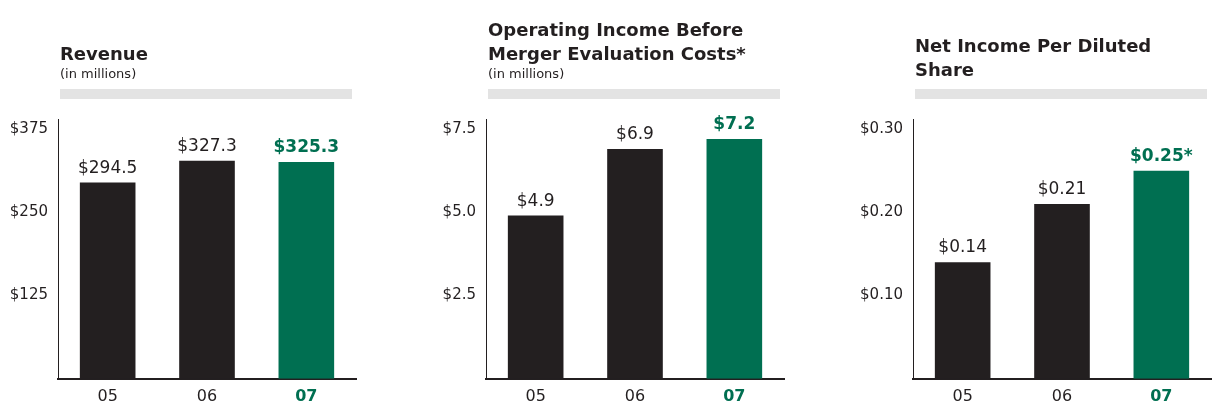 This screenshot has height=414, width=1212. Describe the element at coordinates (962, 246) in the screenshot. I see `data-label: $0.14` at that location.